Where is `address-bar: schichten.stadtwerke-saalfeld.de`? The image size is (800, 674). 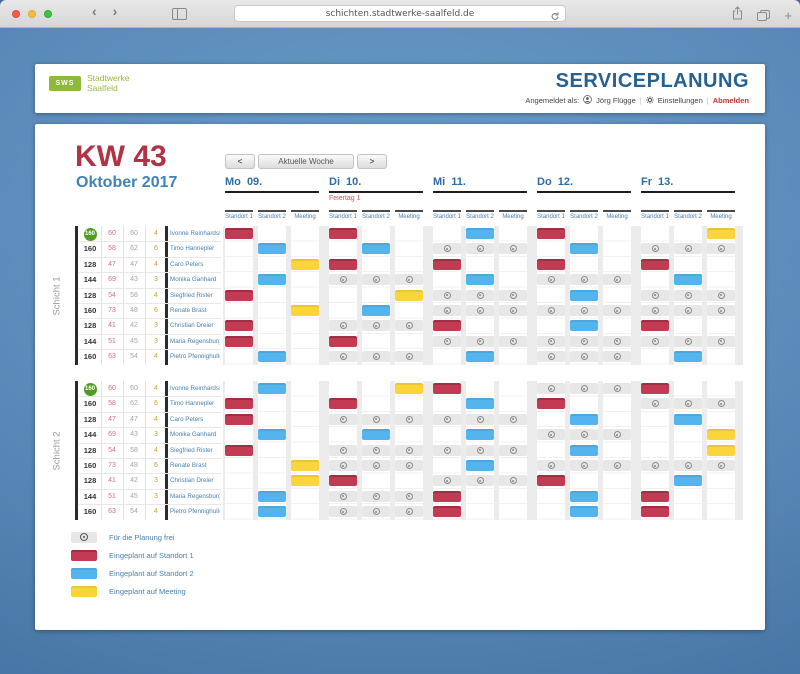 address-bar: schichten.stadtwerke-saalfeld.de is located at coordinates (400, 13).